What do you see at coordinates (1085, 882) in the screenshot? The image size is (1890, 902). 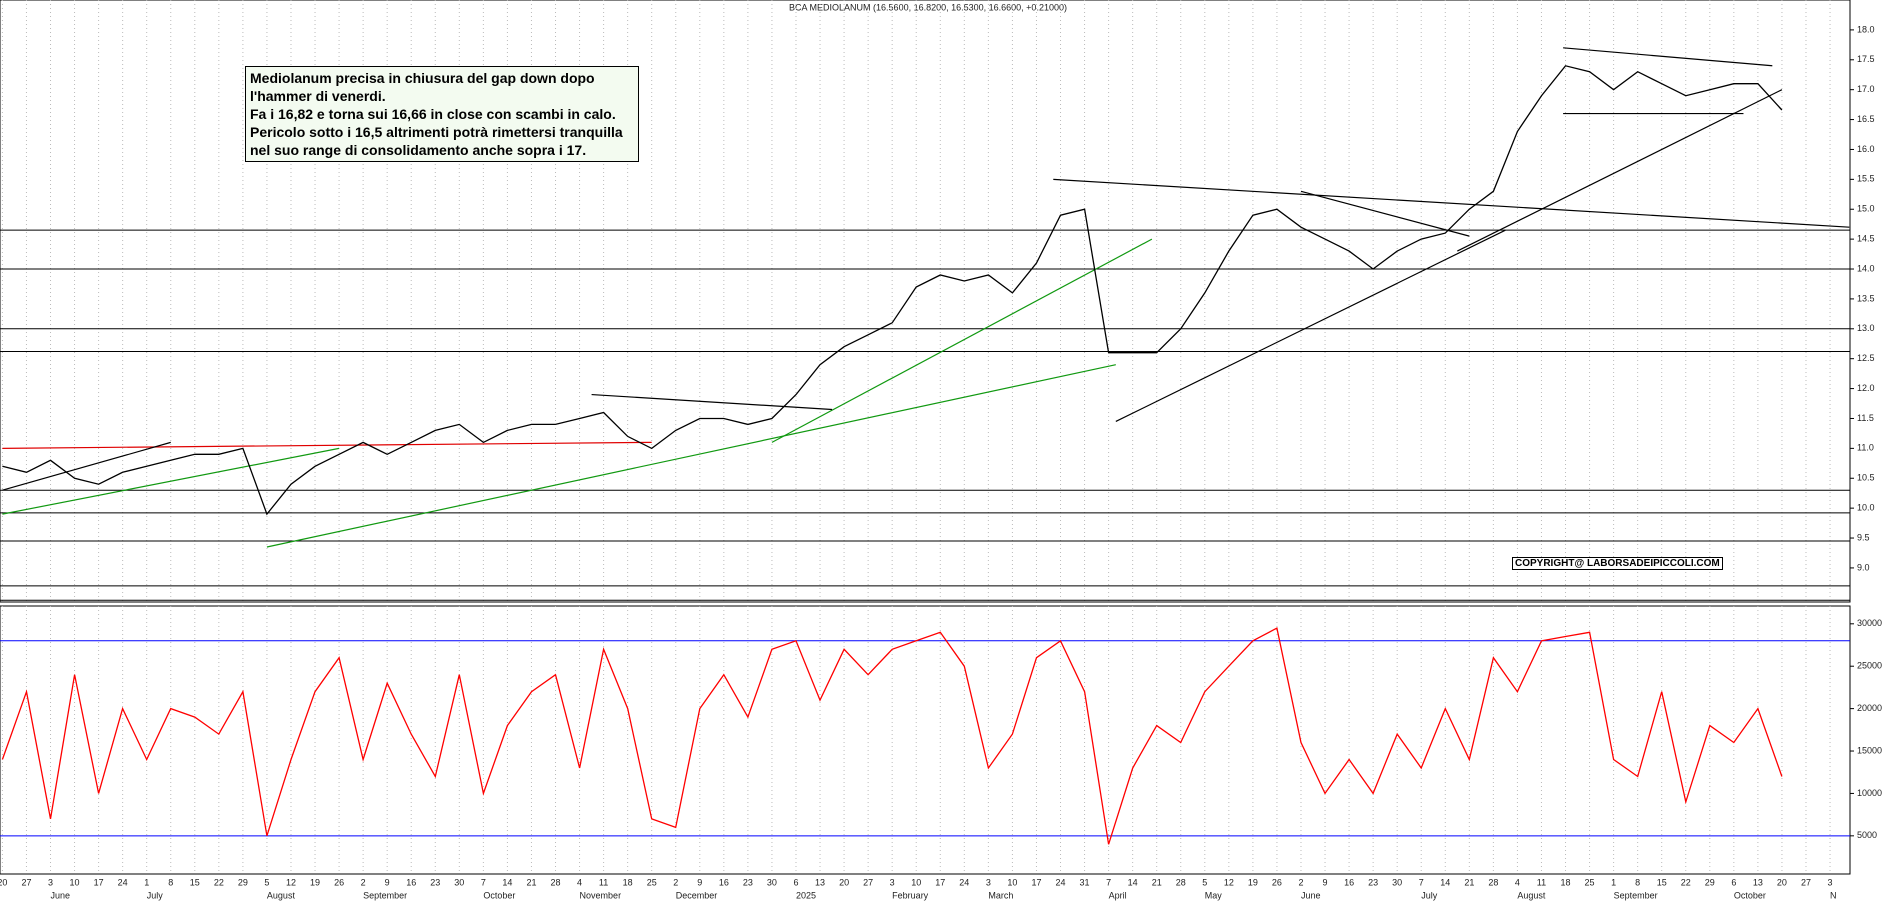 I see `x-tick-label: 31` at bounding box center [1085, 882].